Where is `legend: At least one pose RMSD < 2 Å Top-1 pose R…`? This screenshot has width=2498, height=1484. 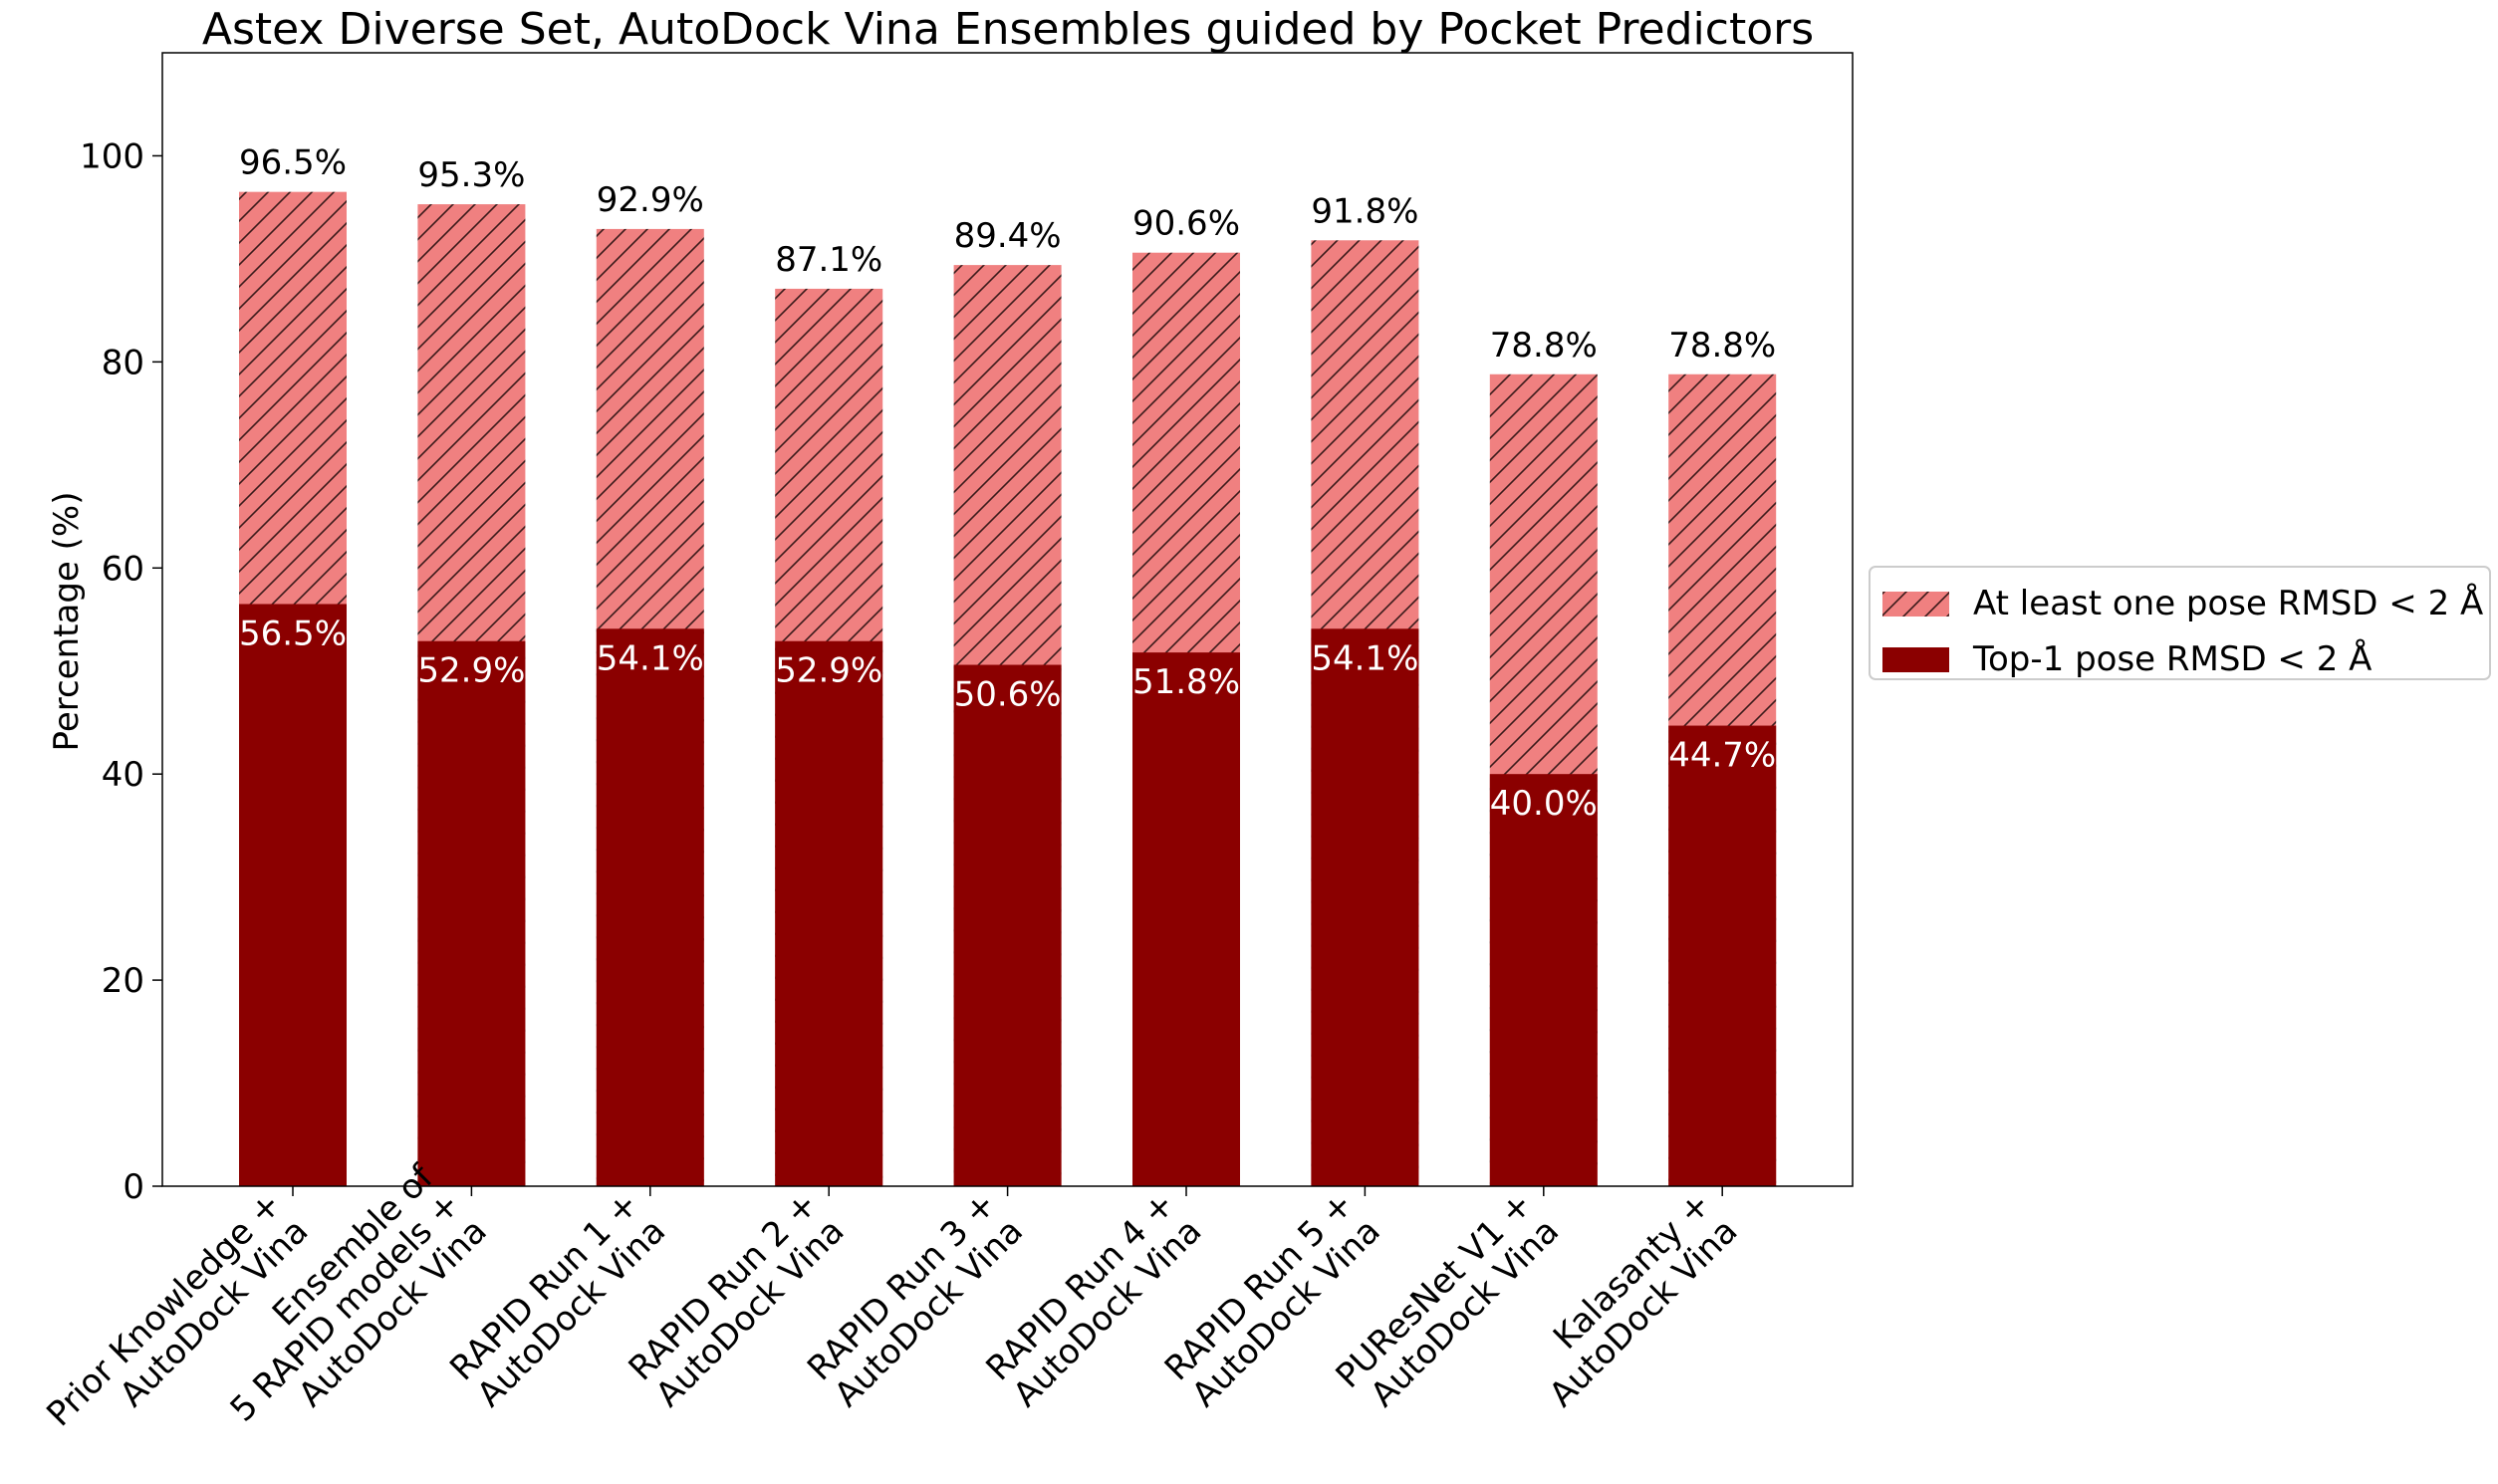 legend: At least one pose RMSD < 2 Å Top-1 pose R… is located at coordinates (2180, 623).